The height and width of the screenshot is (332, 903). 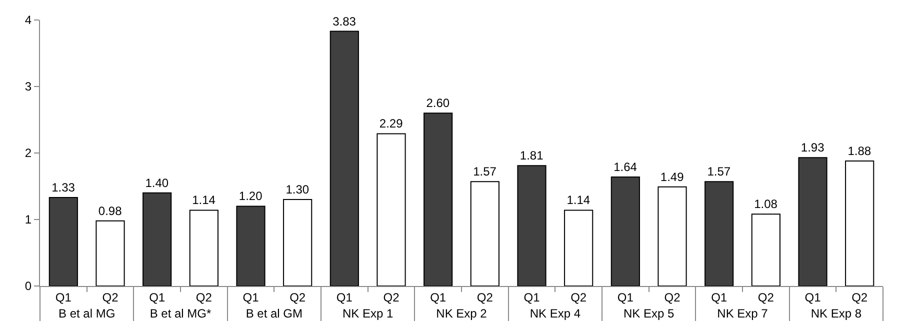 What do you see at coordinates (438, 103) in the screenshot?
I see `data-label: 2.60` at bounding box center [438, 103].